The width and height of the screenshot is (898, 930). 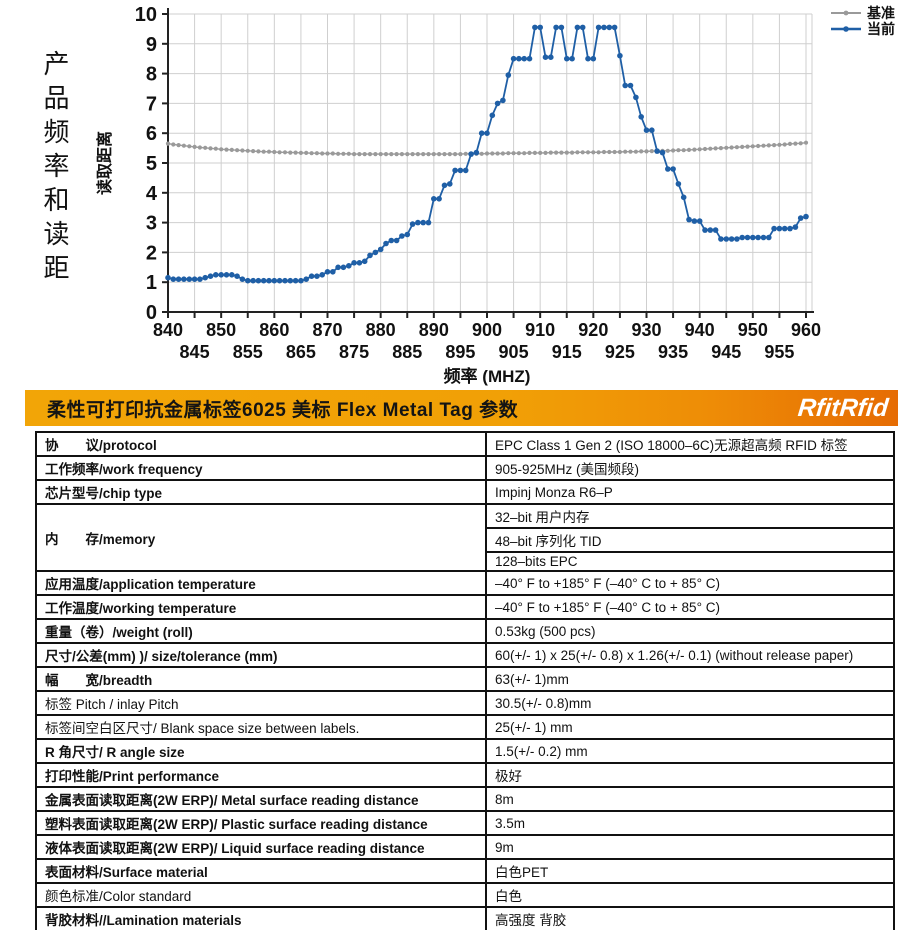 What do you see at coordinates (620, 352) in the screenshot?
I see `svg-text: 925` at bounding box center [620, 352].